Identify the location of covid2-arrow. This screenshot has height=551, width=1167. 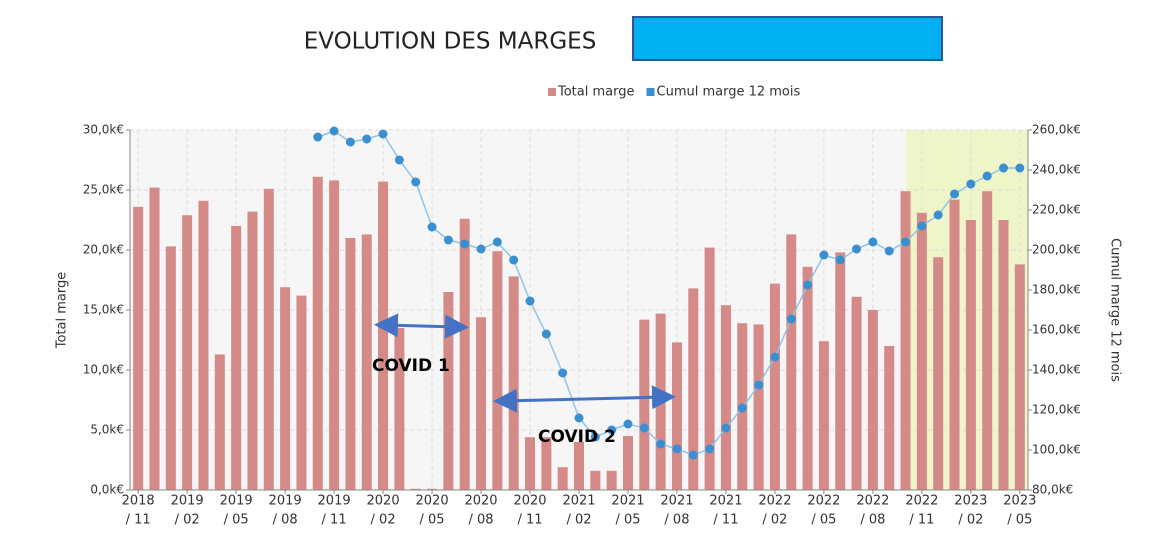
(584, 399).